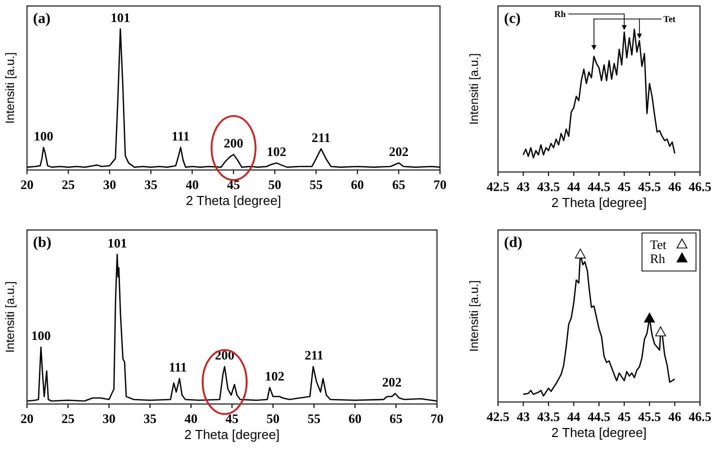 The image size is (722, 449). I want to click on annotation: 200, so click(234, 142).